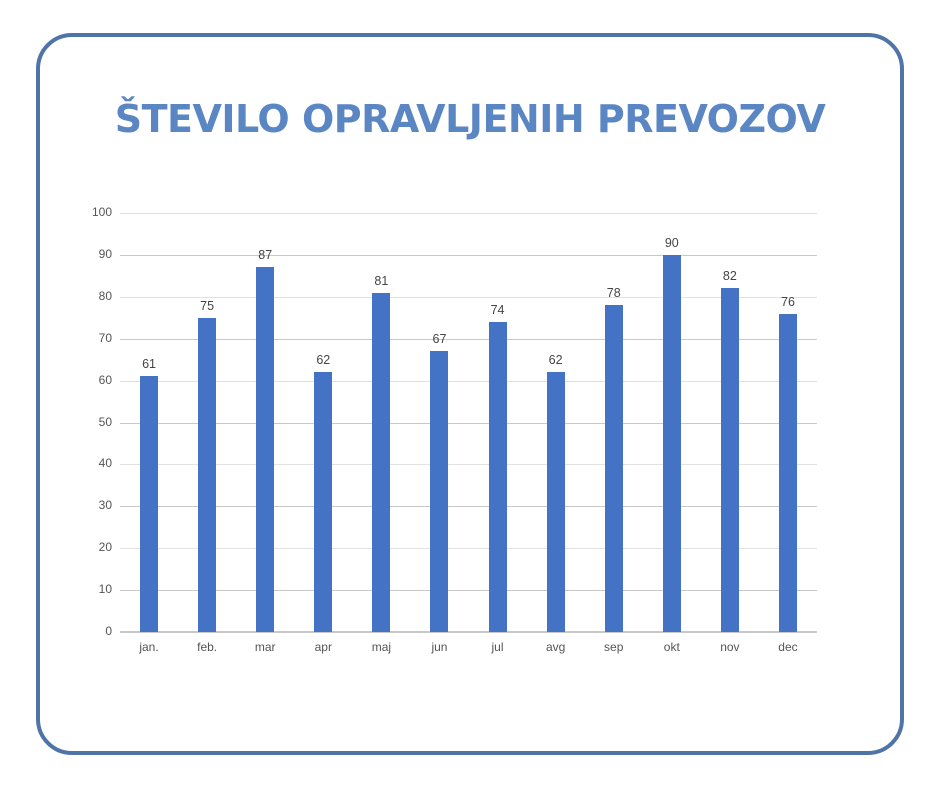 The image size is (940, 788). What do you see at coordinates (323, 502) in the screenshot?
I see `bar-apr` at bounding box center [323, 502].